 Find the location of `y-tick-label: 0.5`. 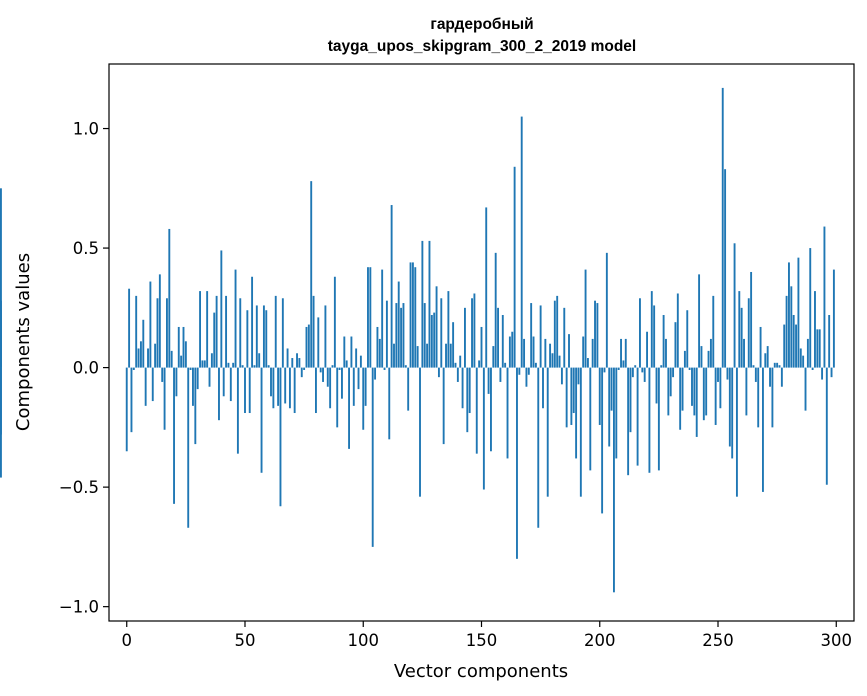

y-tick-label: 0.5 is located at coordinates (86, 248).